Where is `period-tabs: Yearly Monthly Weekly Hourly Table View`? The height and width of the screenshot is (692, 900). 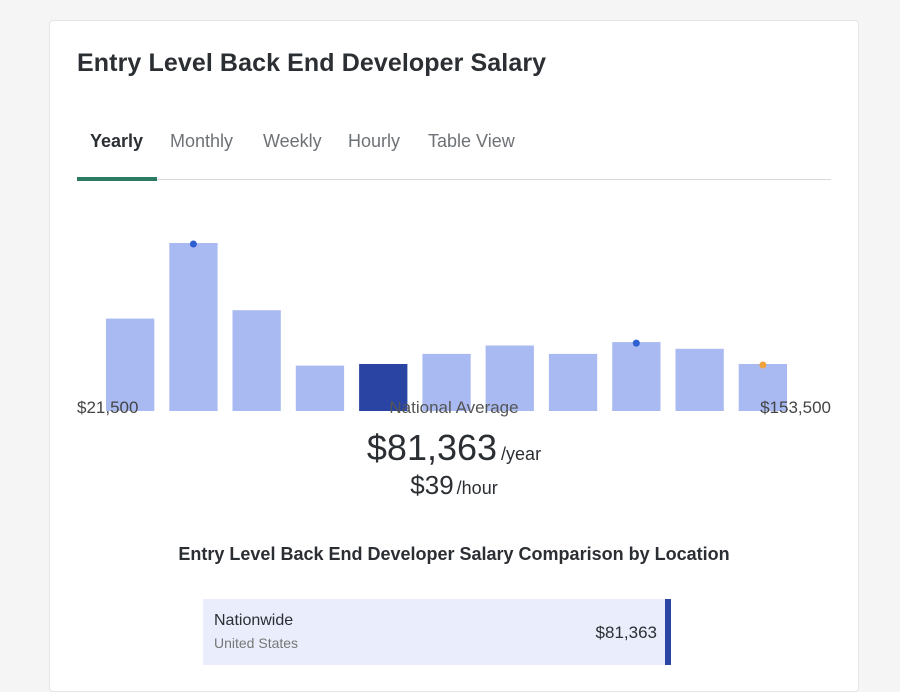 period-tabs: Yearly Monthly Weekly Hourly Table View is located at coordinates (454, 150).